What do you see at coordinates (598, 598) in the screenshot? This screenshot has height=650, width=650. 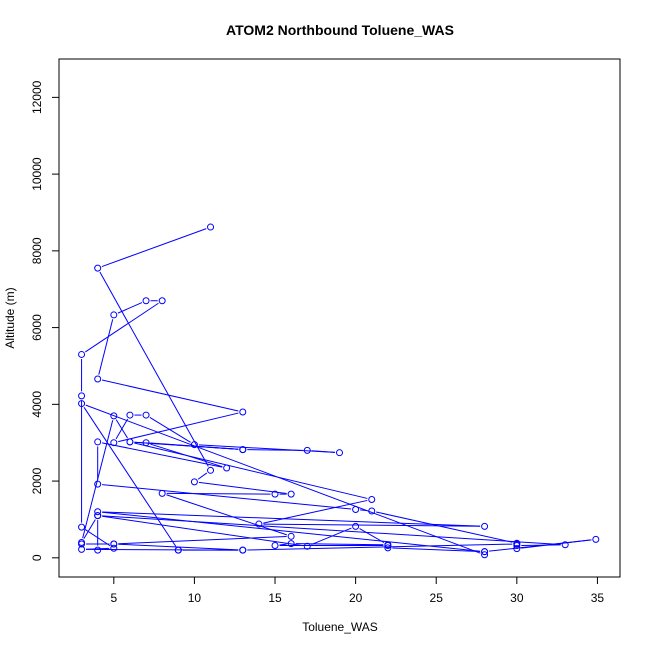 I see `x-tick-label: 35` at bounding box center [598, 598].